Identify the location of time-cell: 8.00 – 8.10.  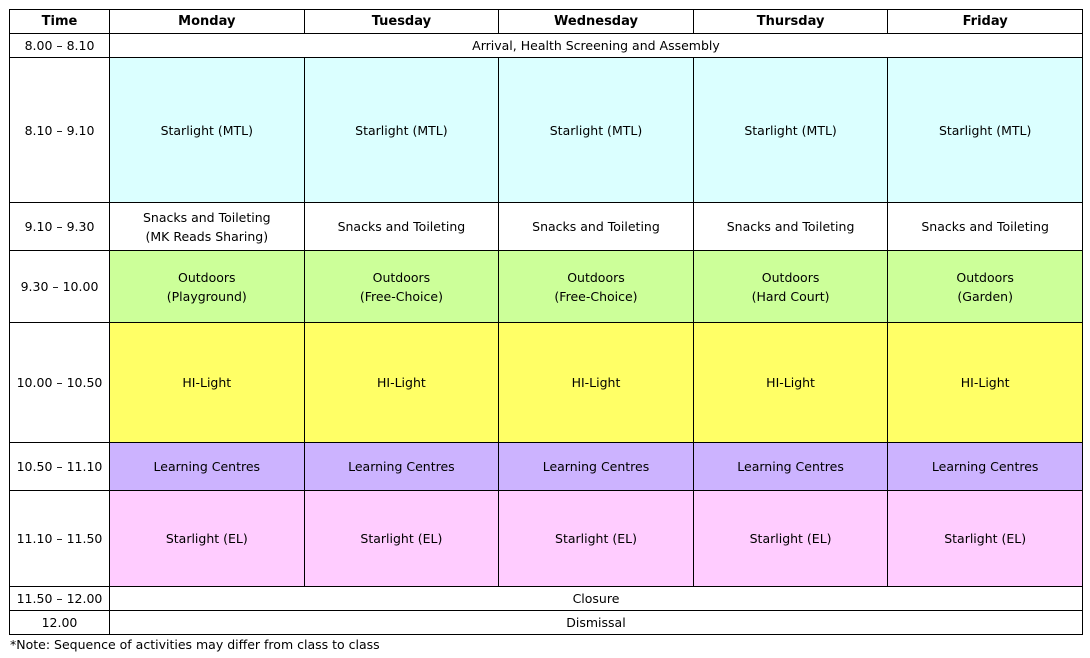
(59, 45).